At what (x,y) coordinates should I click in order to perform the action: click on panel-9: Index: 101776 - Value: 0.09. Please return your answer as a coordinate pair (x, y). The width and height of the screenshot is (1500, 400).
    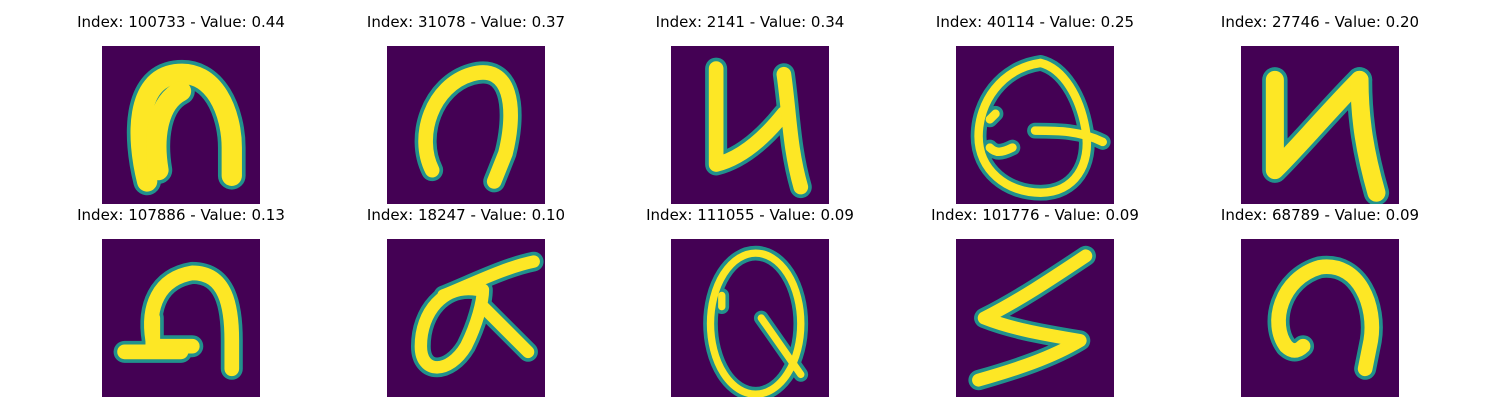
    Looking at the image, I should click on (1035, 301).